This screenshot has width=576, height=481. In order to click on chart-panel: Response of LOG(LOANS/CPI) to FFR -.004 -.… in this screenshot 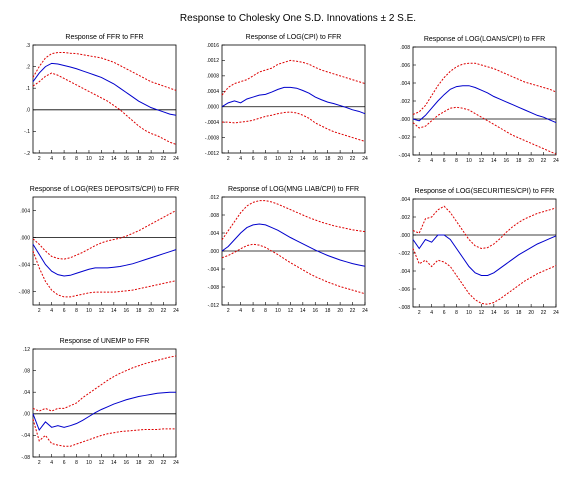, I will do `click(479, 100)`.